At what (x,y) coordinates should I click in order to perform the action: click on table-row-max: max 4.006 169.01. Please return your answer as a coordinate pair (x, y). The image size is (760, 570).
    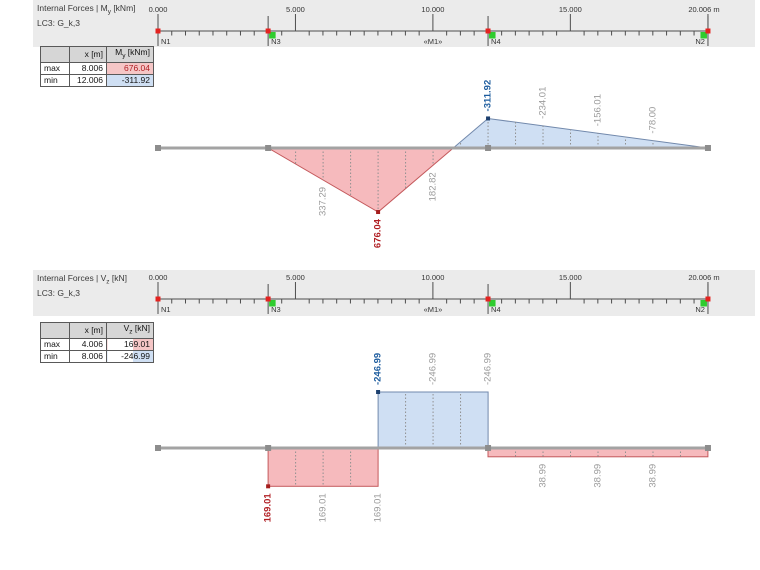
    Looking at the image, I should click on (97, 344).